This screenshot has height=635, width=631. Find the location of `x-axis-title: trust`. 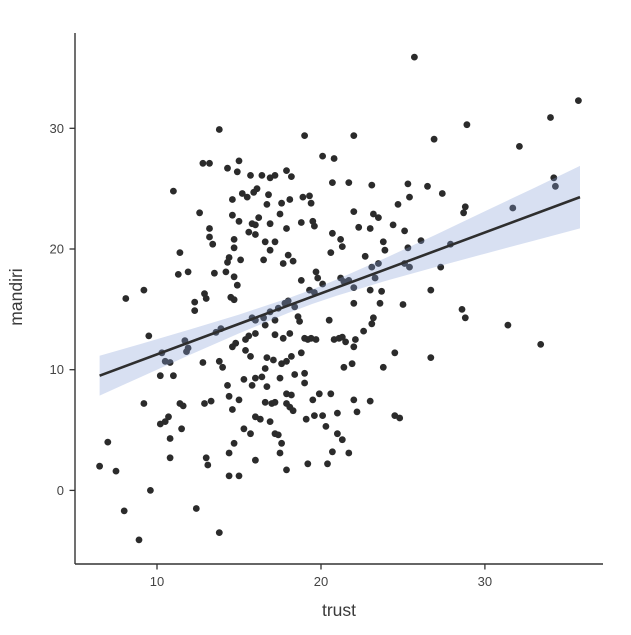

x-axis-title: trust is located at coordinates (339, 610).